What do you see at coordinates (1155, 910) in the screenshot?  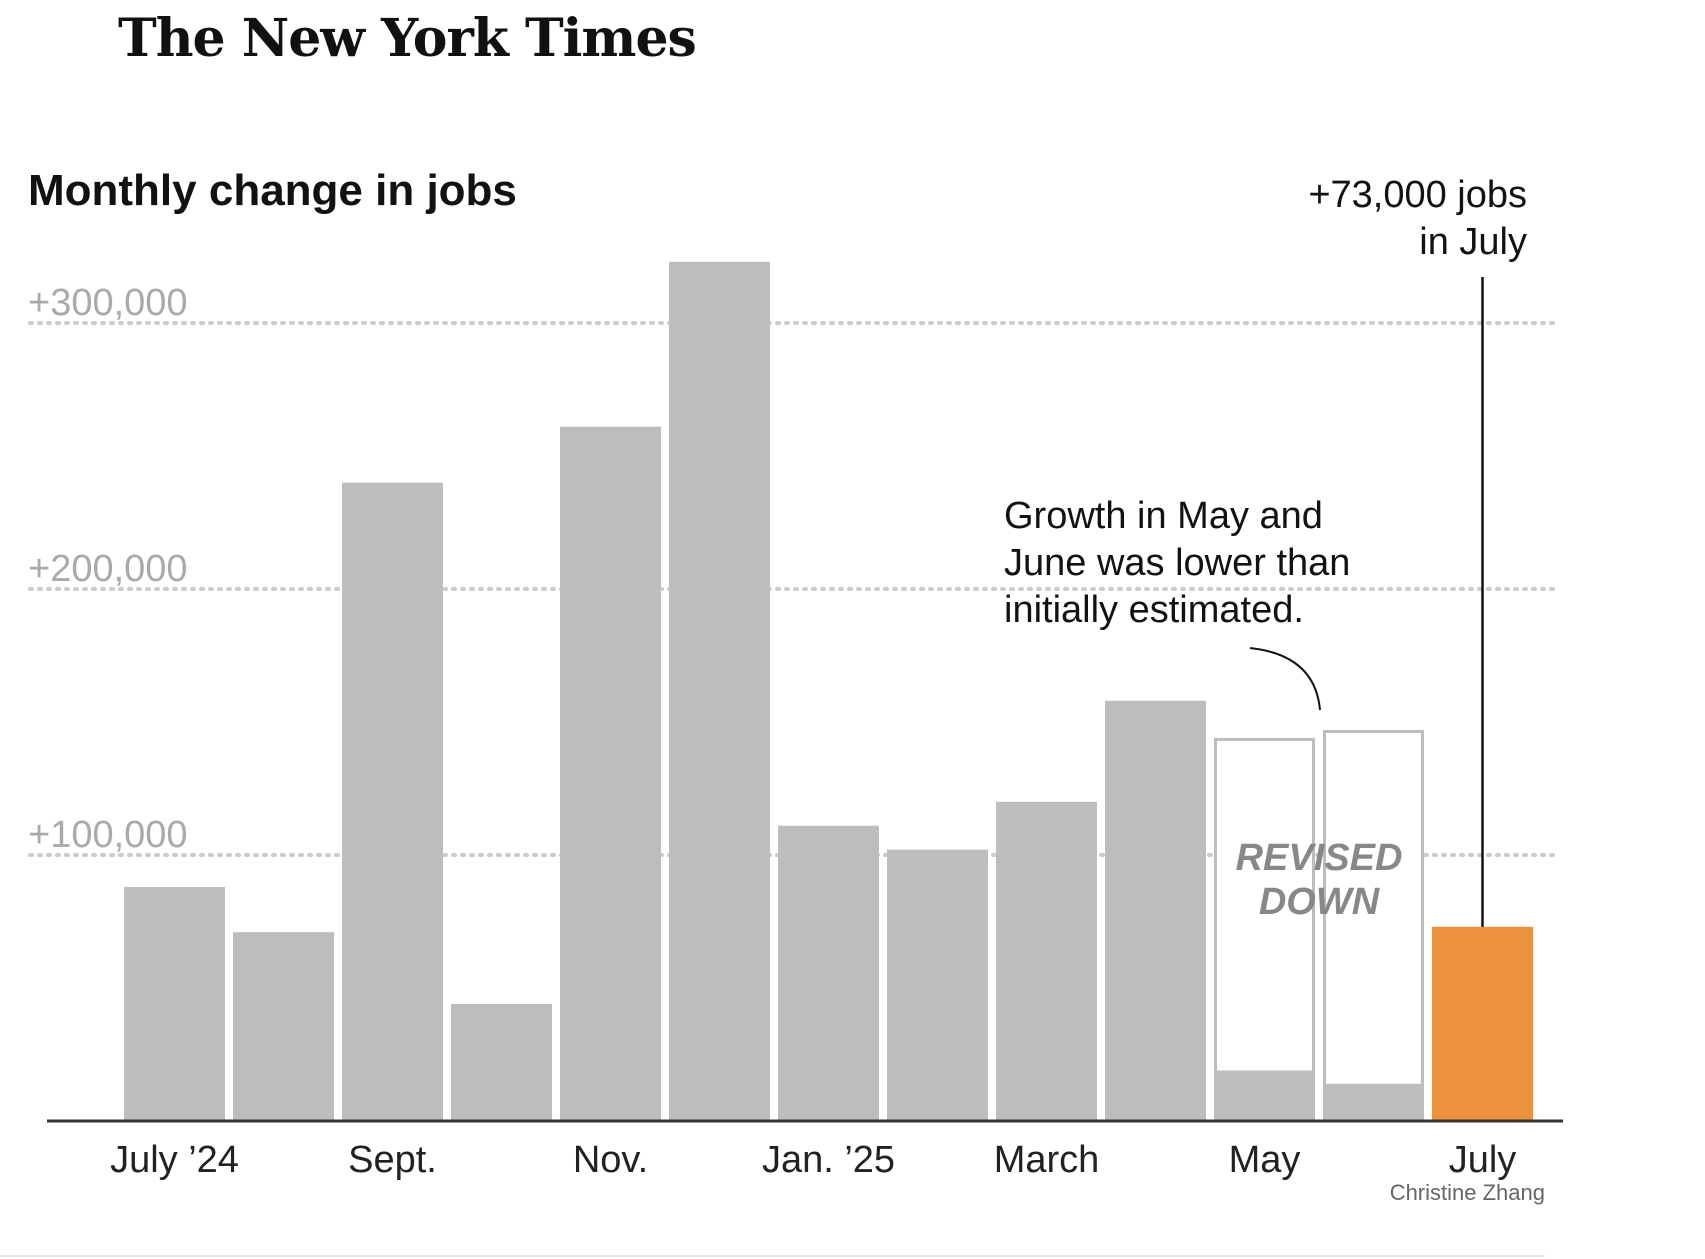 I see `bar-april` at bounding box center [1155, 910].